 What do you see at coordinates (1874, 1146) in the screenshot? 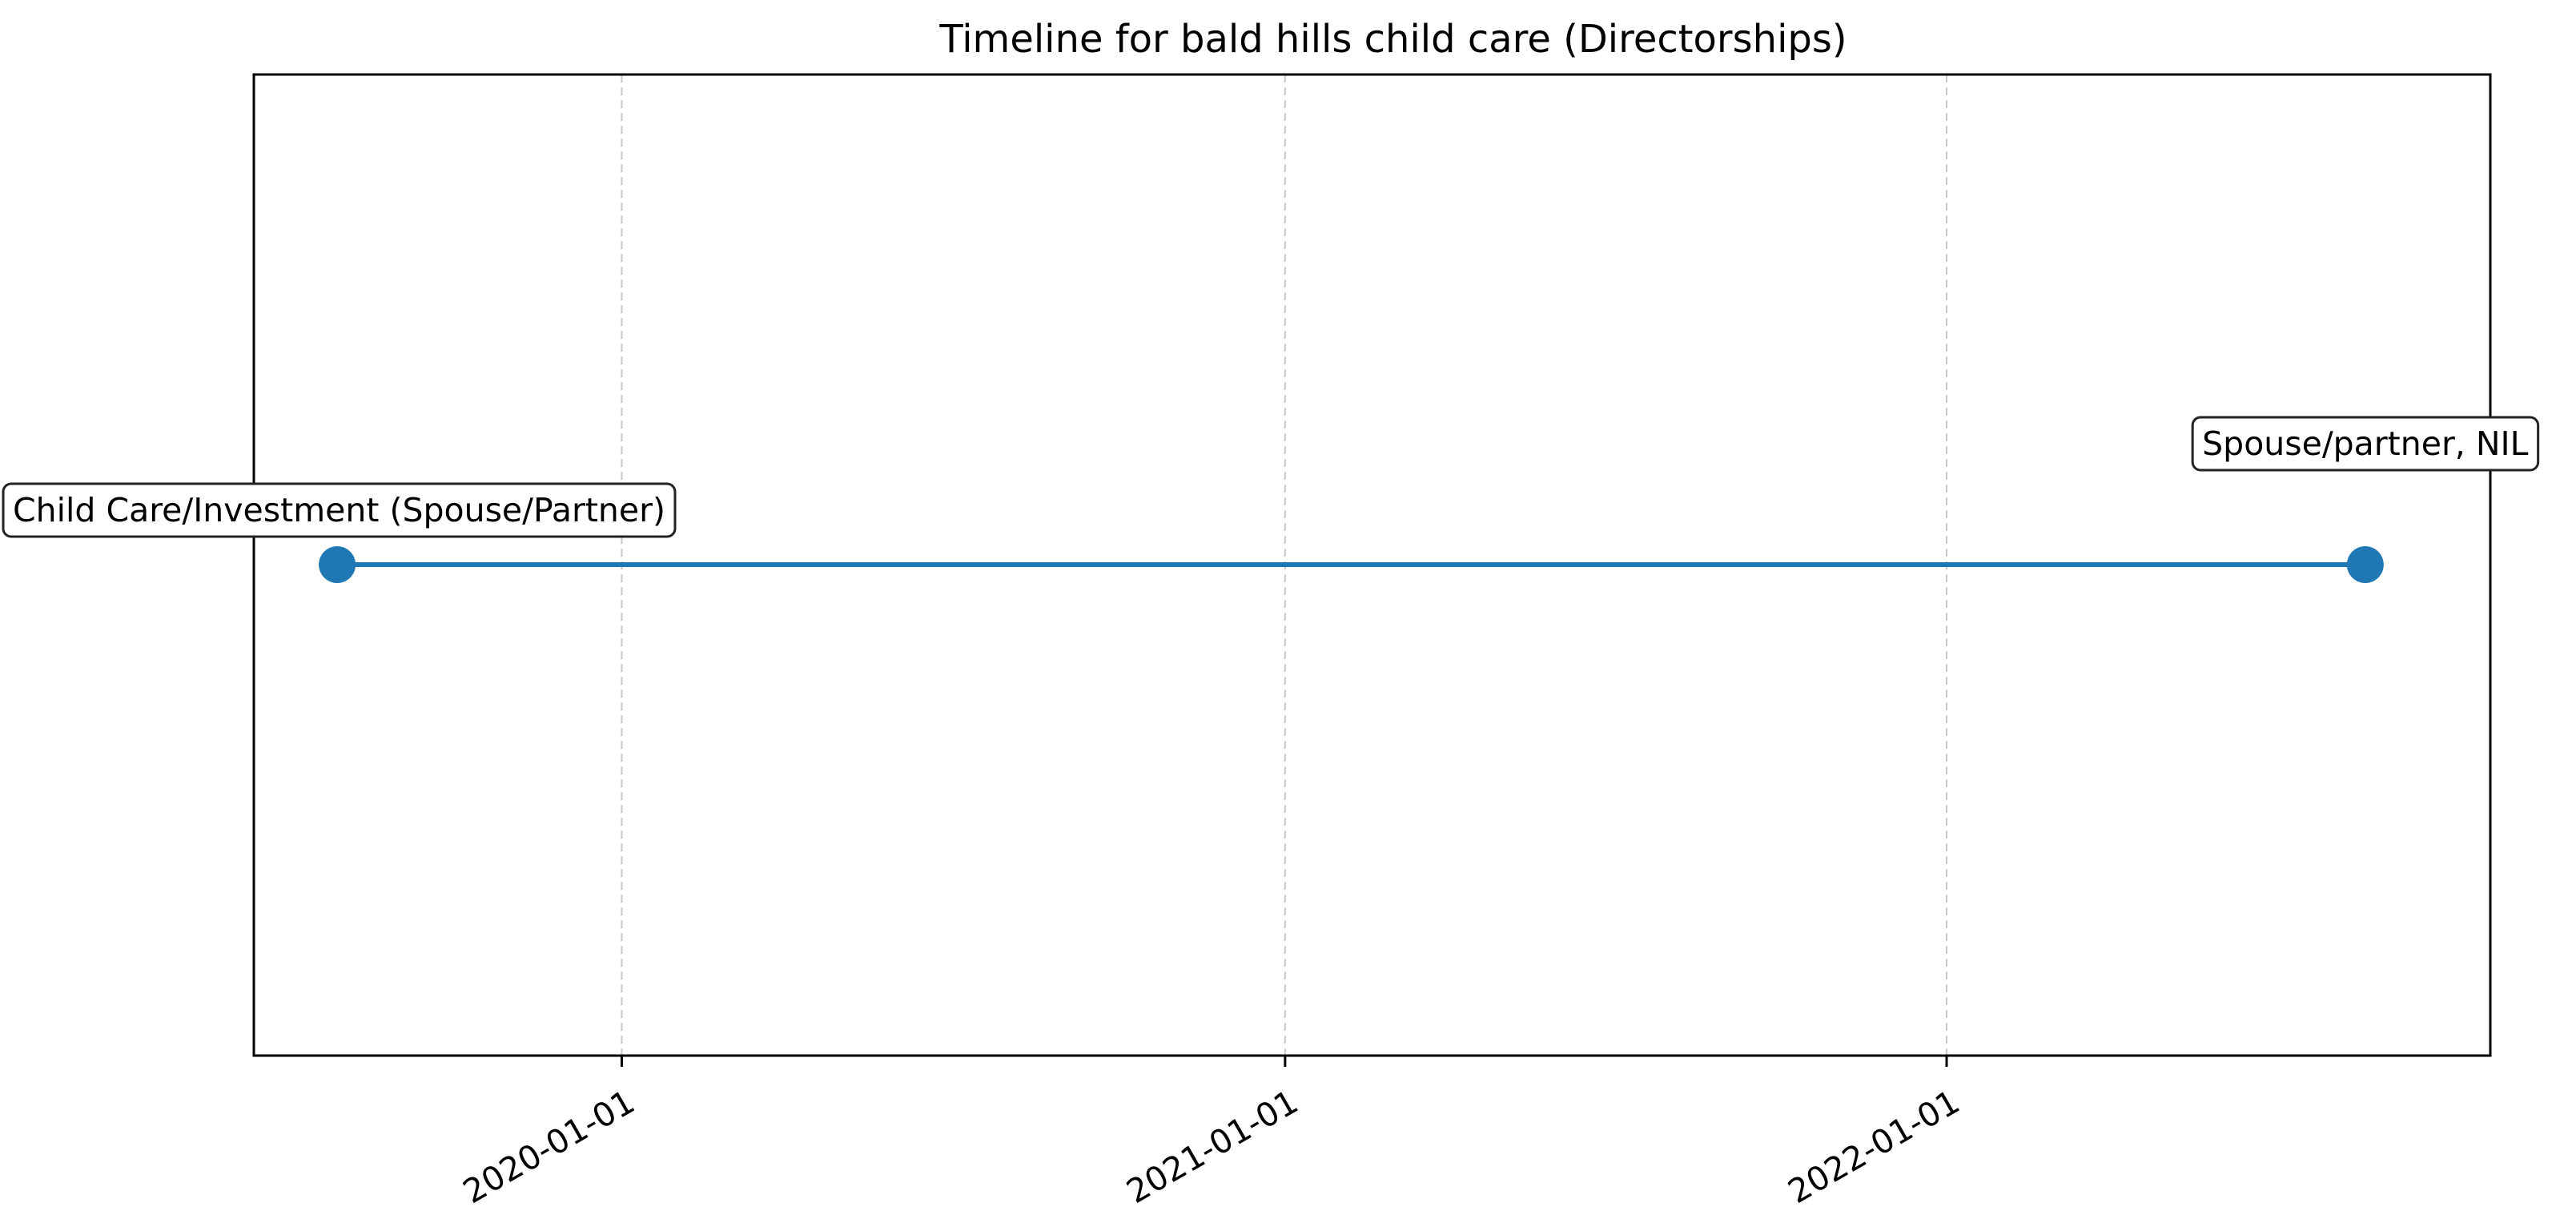
I see `x-tick-label: 2022-01-01` at bounding box center [1874, 1146].